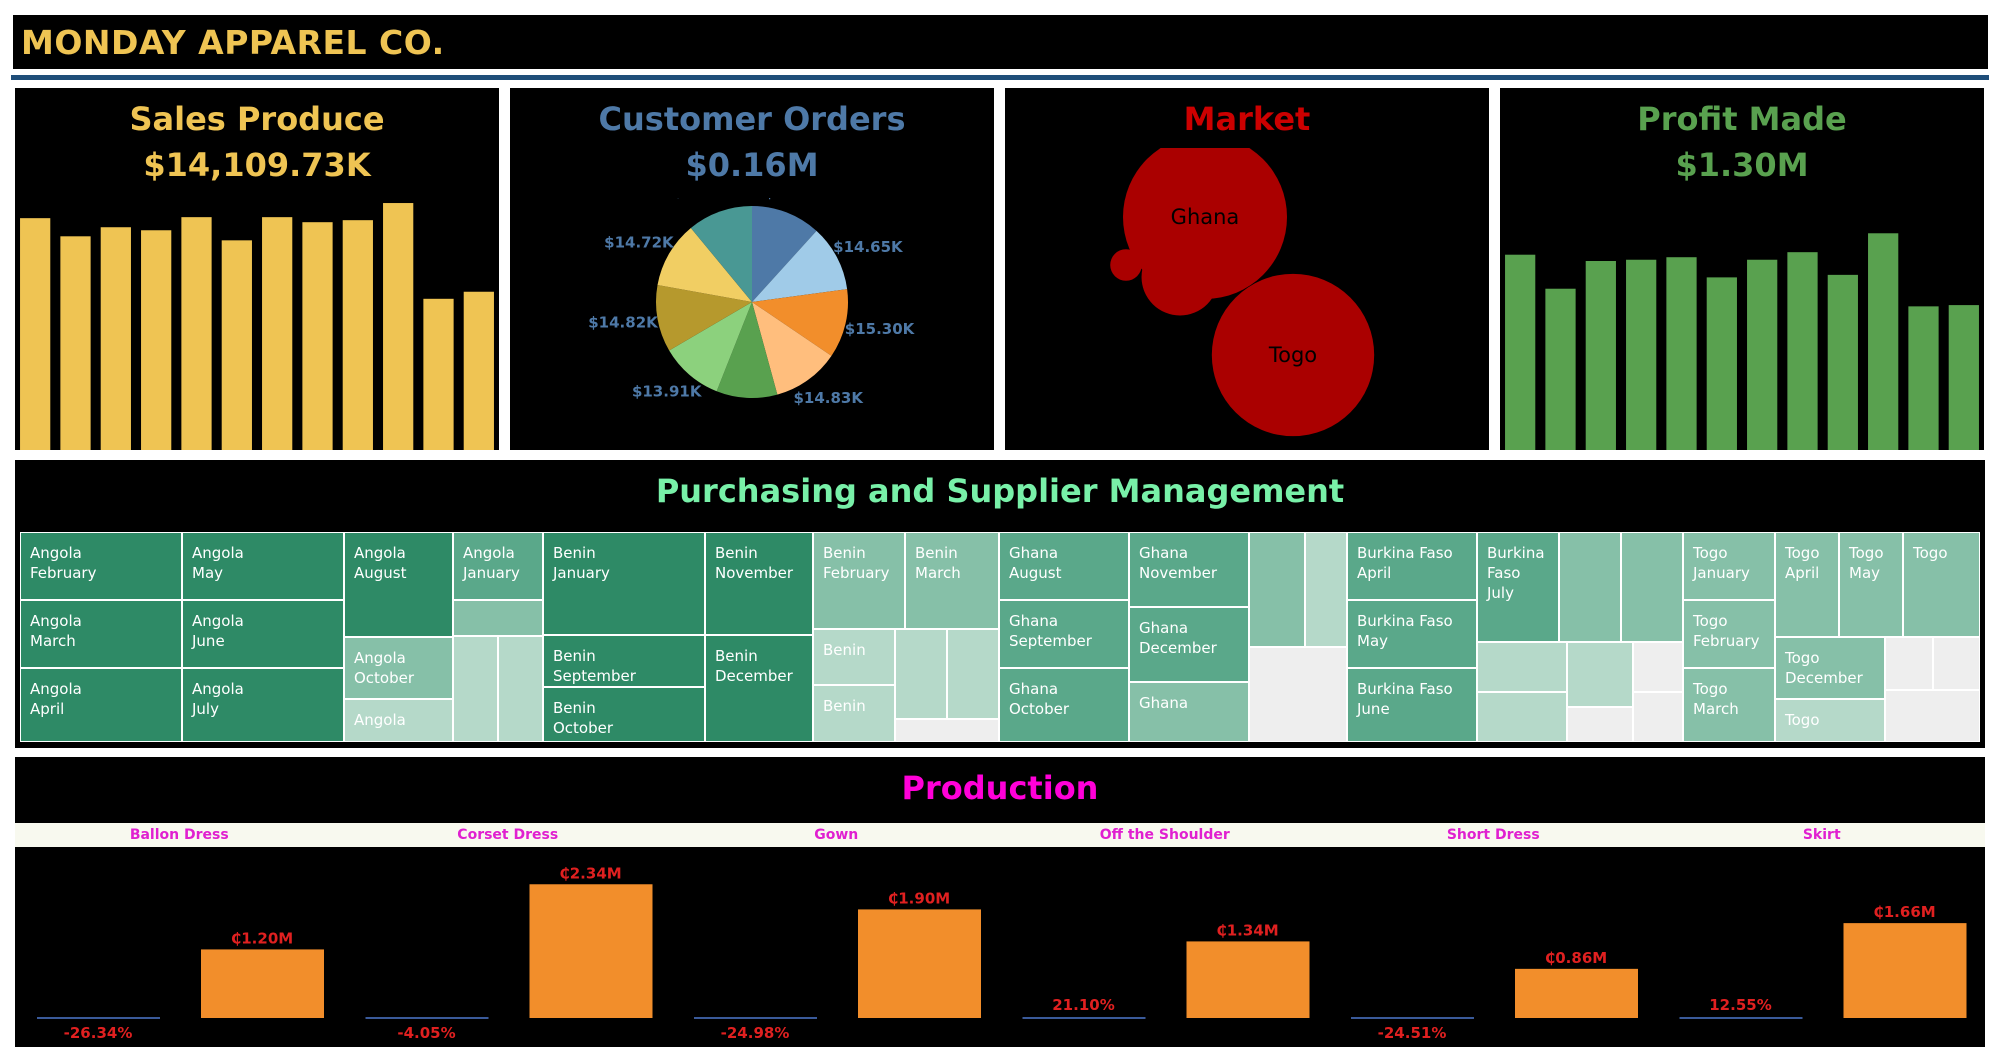 This screenshot has height=1063, width=2000. I want to click on sales-panel: Sales Produce $14,109.73K, so click(257, 269).